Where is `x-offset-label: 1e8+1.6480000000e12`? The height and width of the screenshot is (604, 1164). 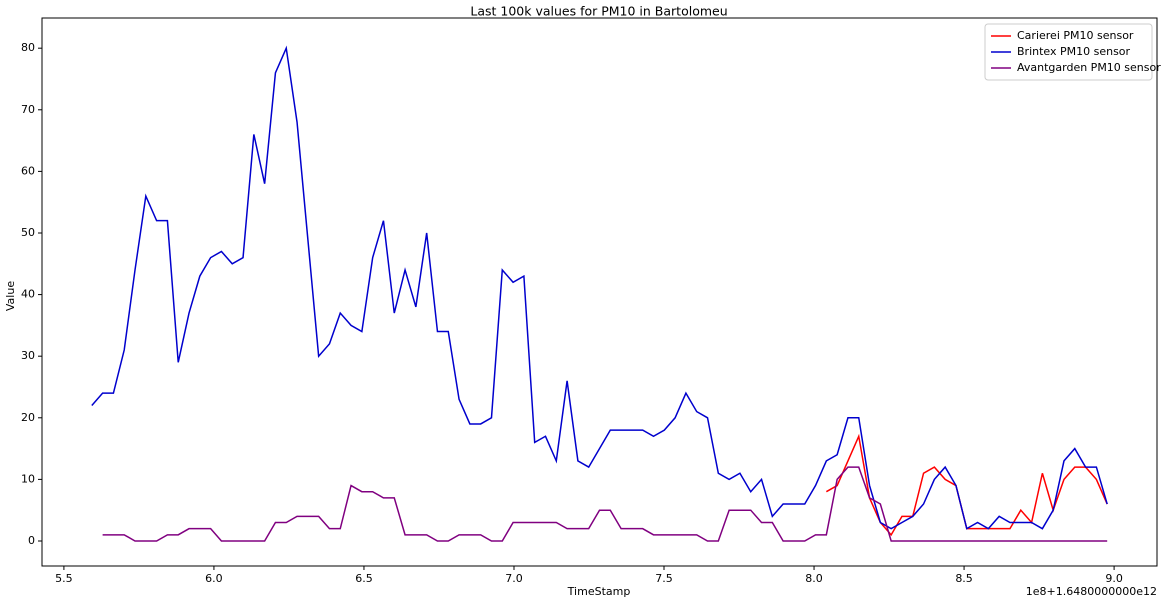
x-offset-label: 1e8+1.6480000000e12 is located at coordinates (1091, 591).